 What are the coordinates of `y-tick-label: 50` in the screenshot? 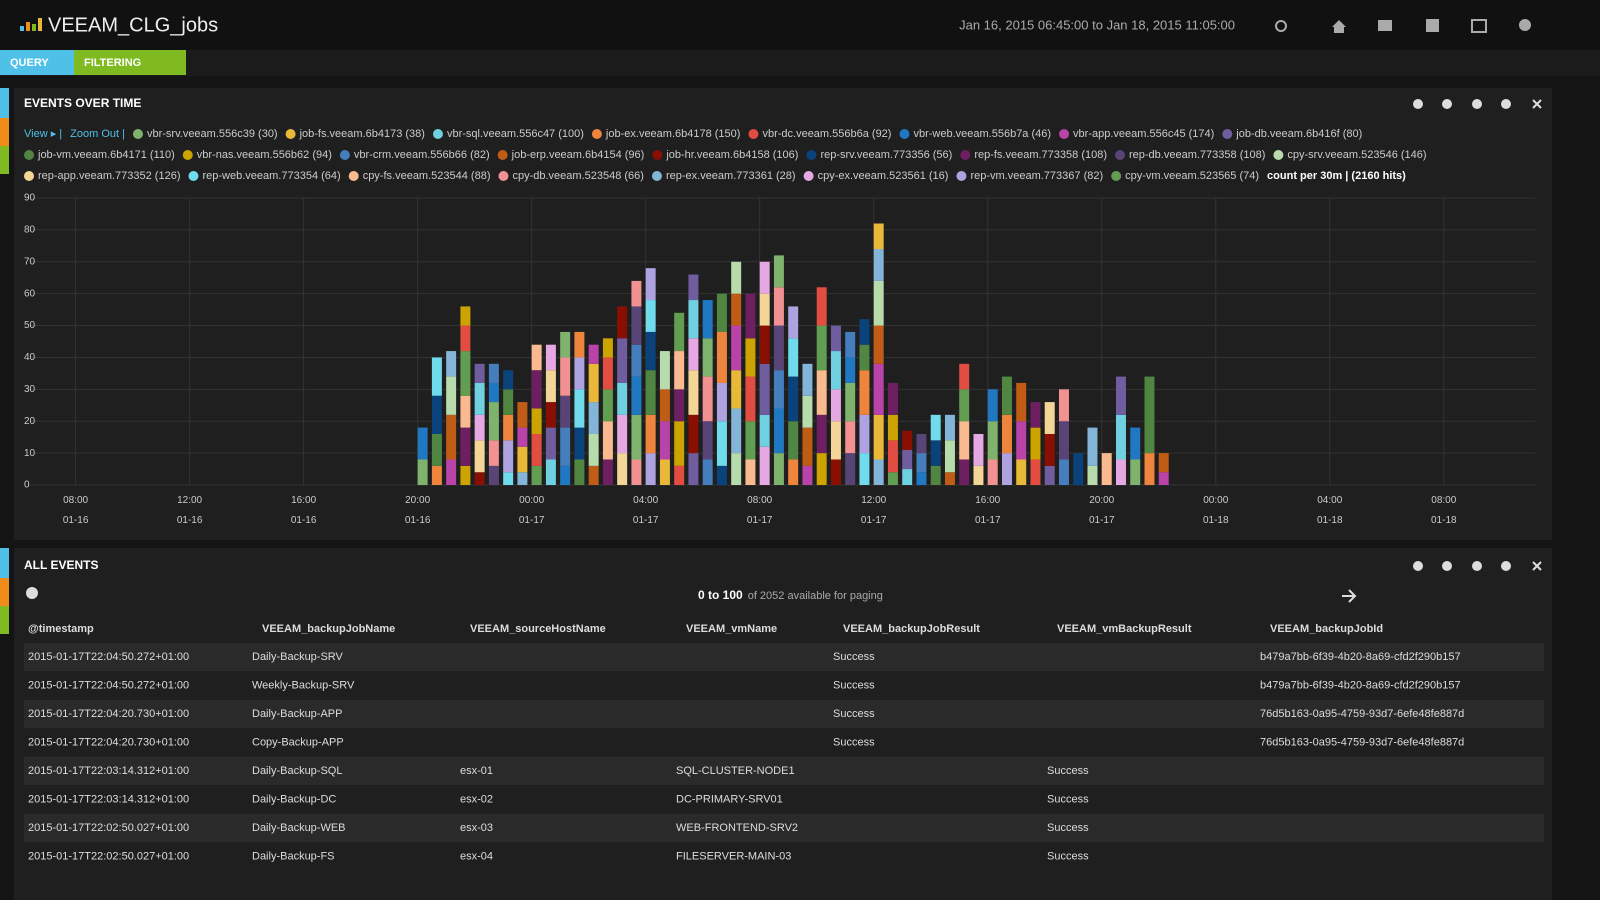 It's located at (30, 325).